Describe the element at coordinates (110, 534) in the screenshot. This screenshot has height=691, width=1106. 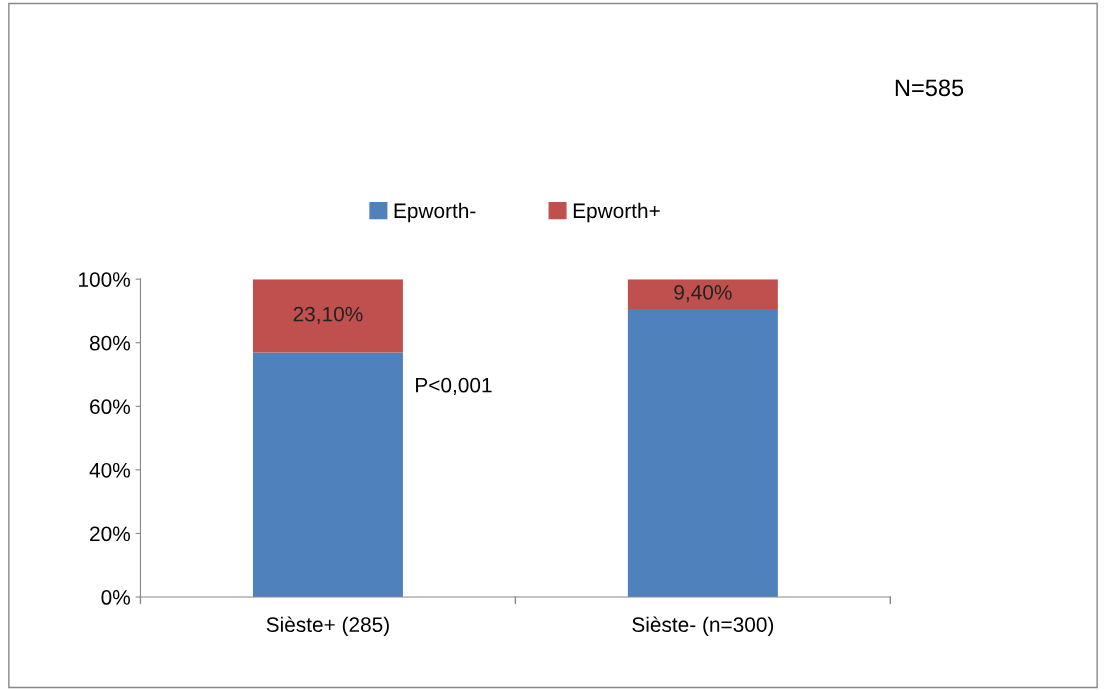
I see `y-tick-label: 20%` at that location.